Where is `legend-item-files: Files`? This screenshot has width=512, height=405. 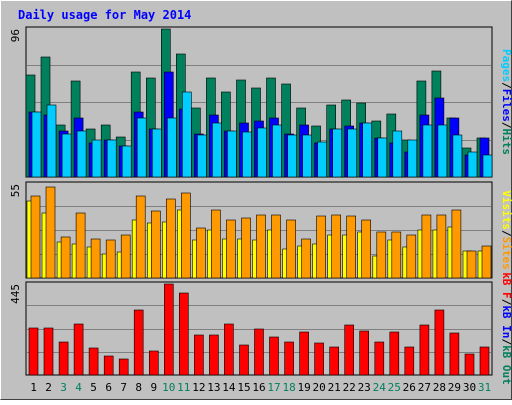 legend-item-files: Files is located at coordinates (506, 105).